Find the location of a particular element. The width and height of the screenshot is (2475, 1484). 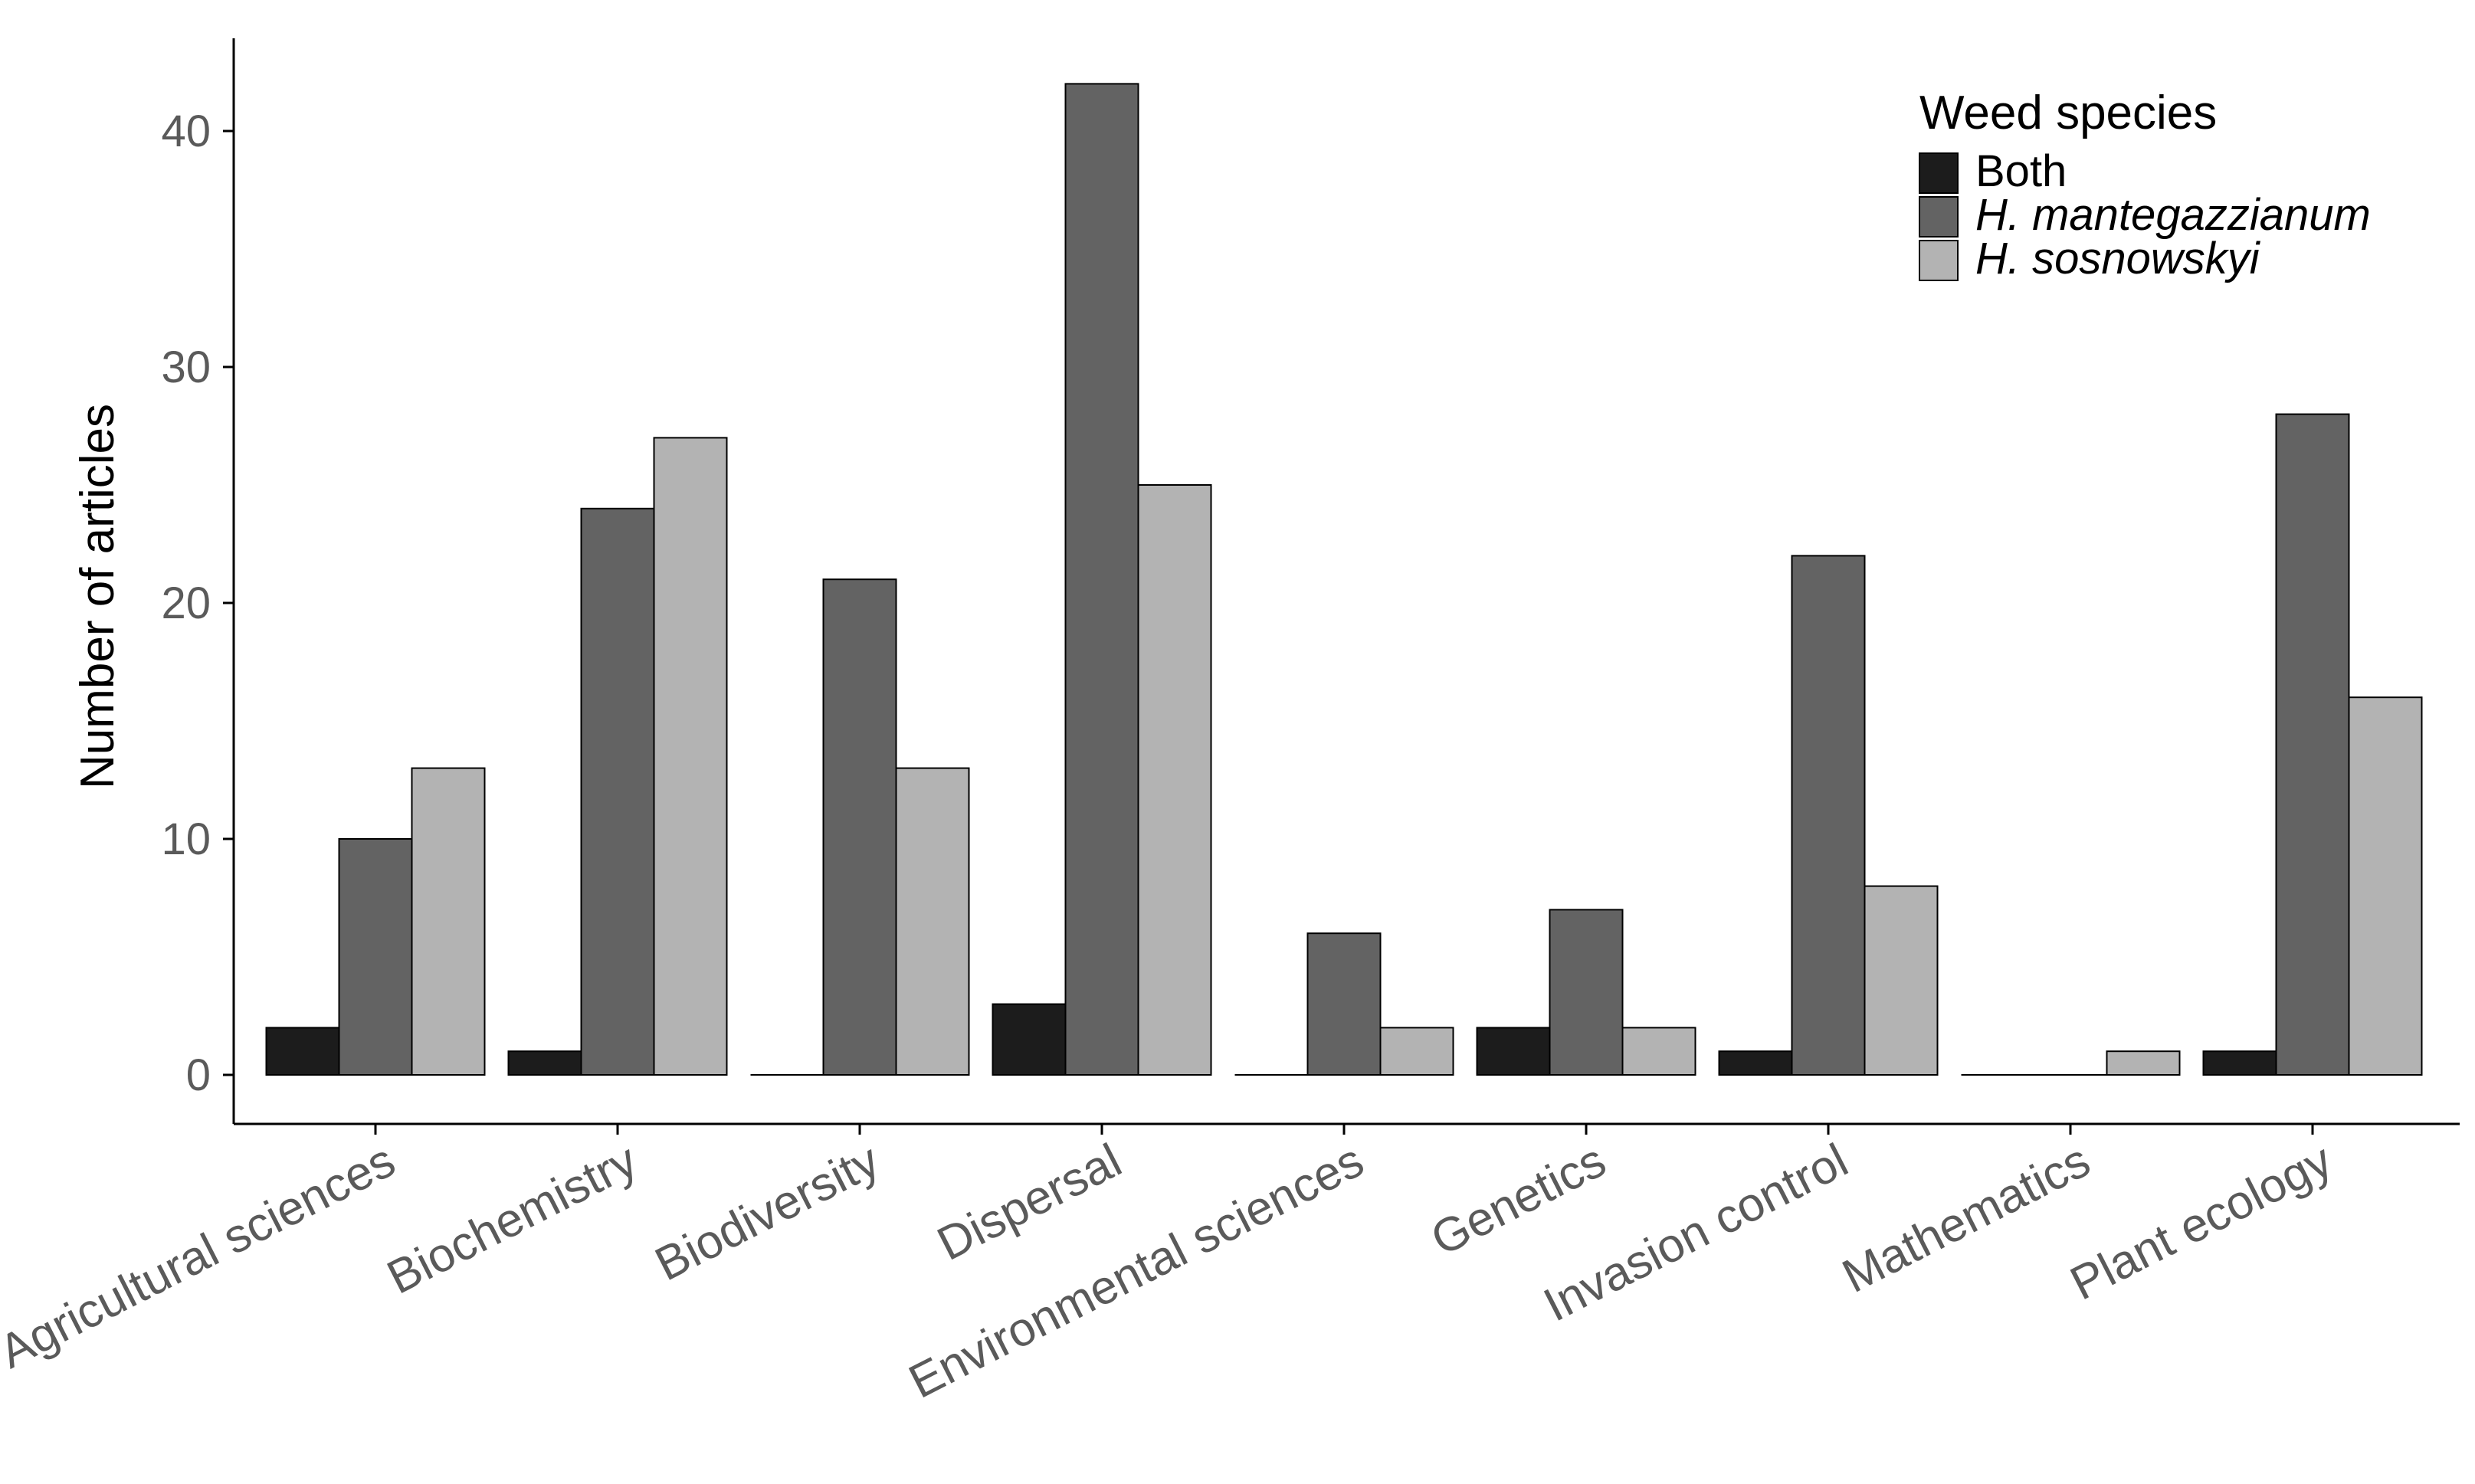

y-tick-label: 0 is located at coordinates (198, 1075).